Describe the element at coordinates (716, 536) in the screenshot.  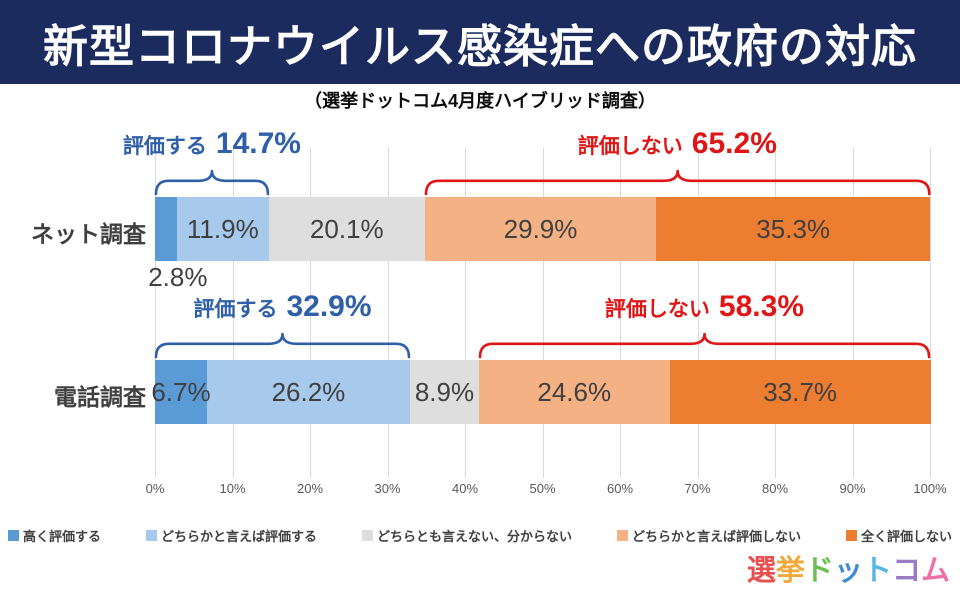
I see `legend-label: どちらかと言えば評価しない` at that location.